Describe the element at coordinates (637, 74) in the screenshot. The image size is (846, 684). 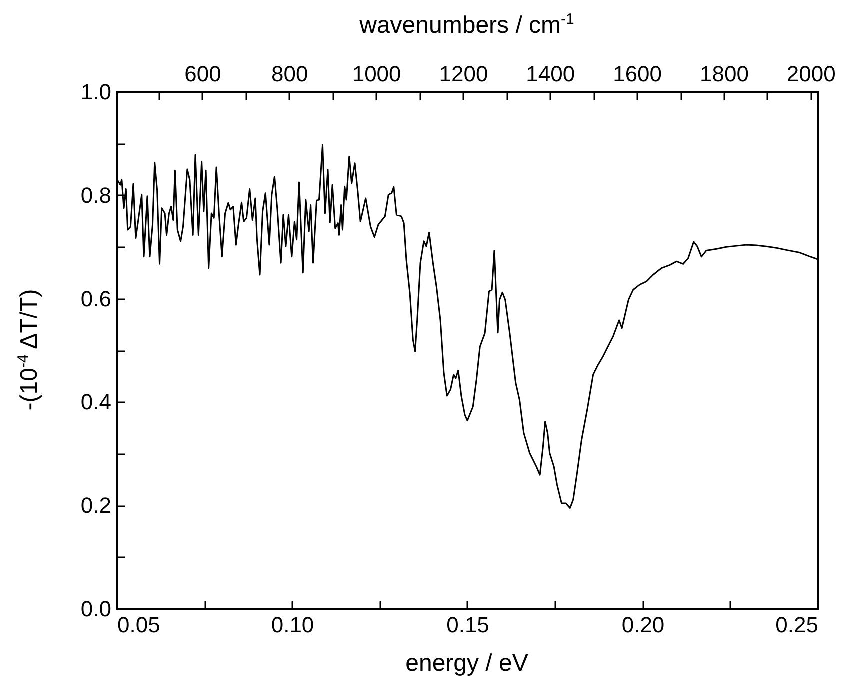
I see `x2-tick-label: 1600` at that location.